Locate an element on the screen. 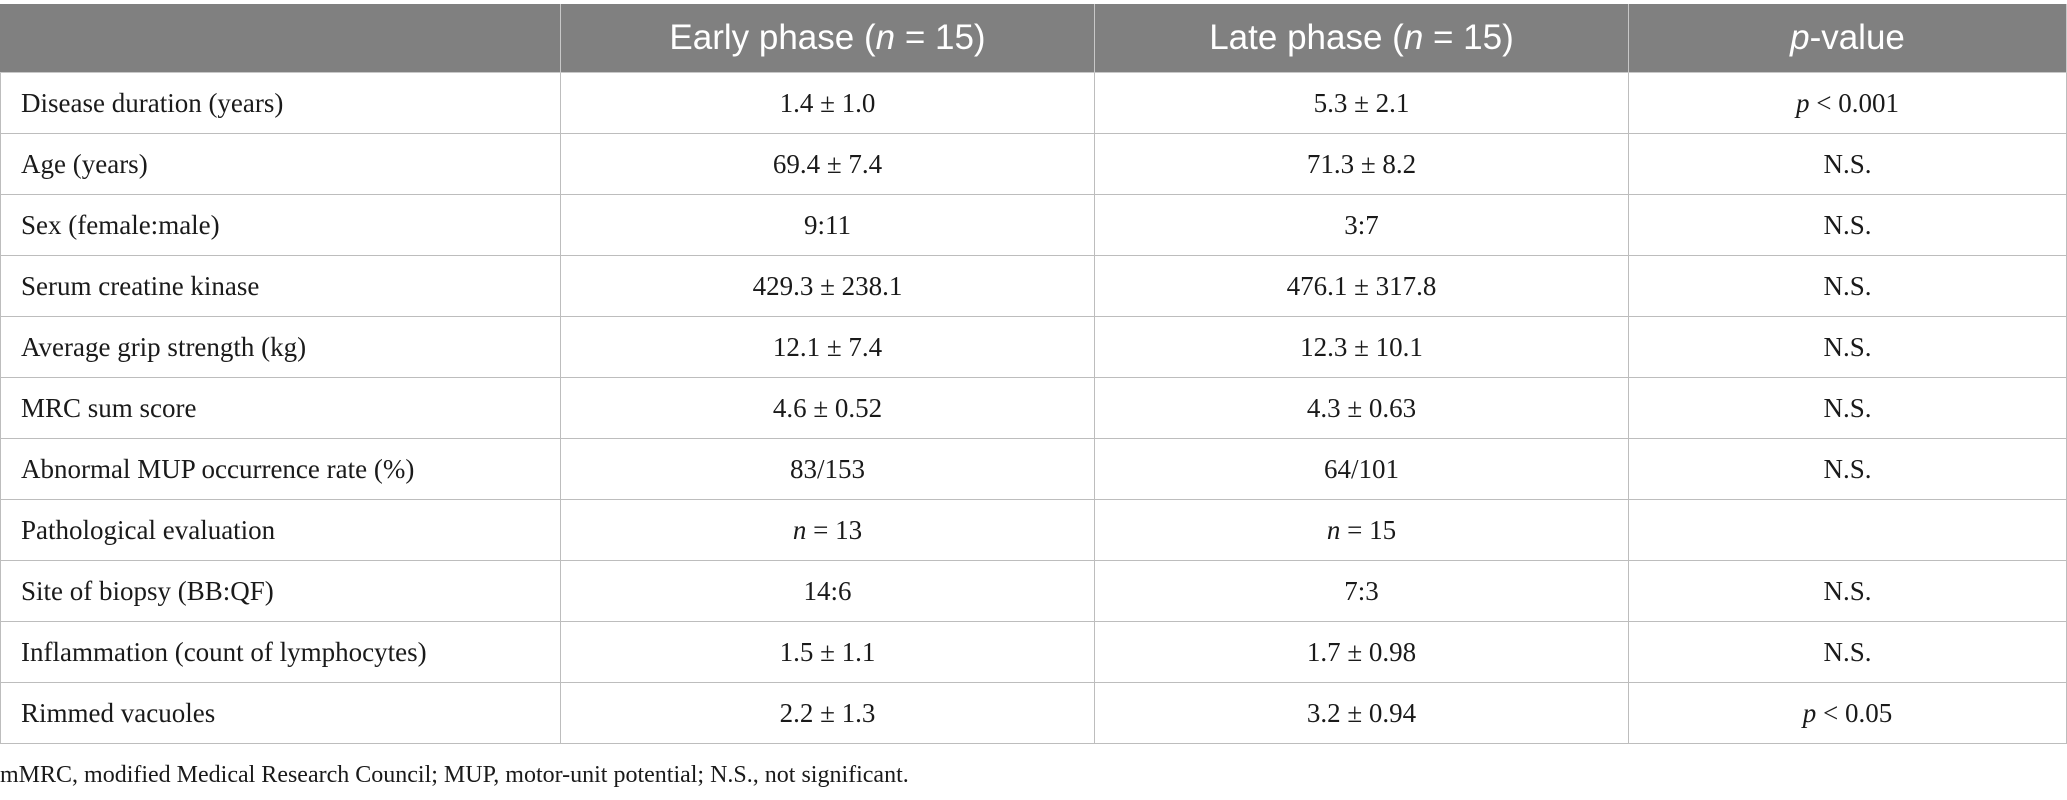 This screenshot has width=2067, height=800. early-phase-value: 69.4 ± 7.4 is located at coordinates (827, 164).